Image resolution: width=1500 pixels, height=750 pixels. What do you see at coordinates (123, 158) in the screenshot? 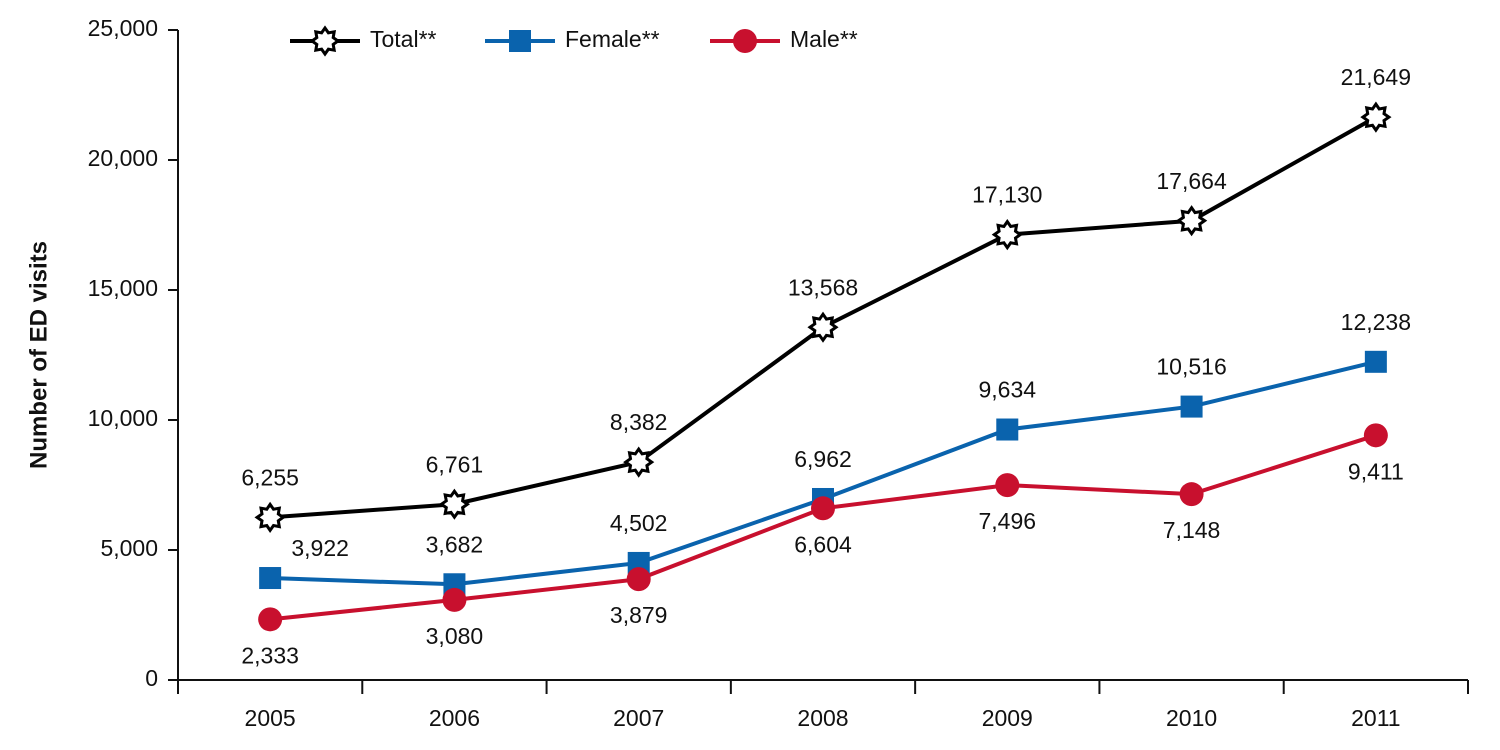
I see `y-tick-label: 20,000` at bounding box center [123, 158].